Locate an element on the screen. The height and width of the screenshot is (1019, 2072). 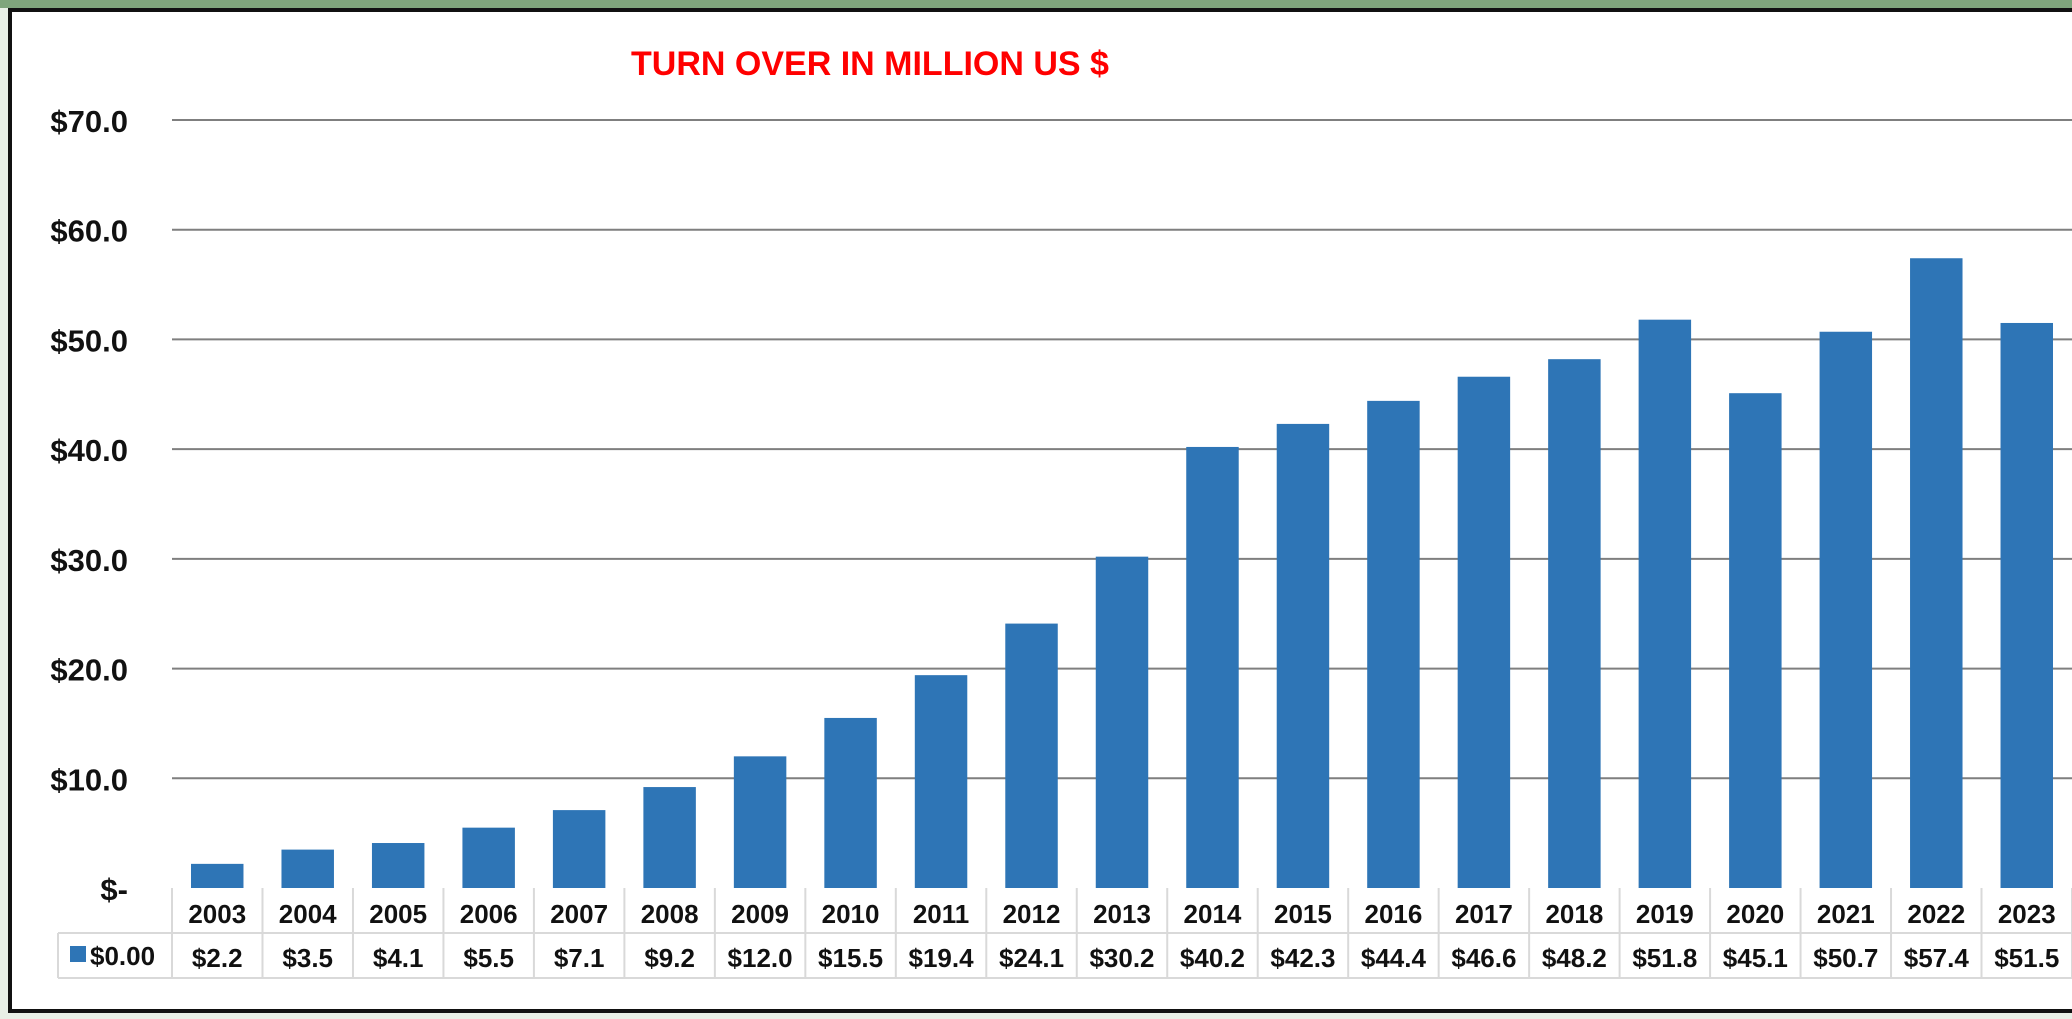
data-table-value: $3.5 is located at coordinates (307, 958).